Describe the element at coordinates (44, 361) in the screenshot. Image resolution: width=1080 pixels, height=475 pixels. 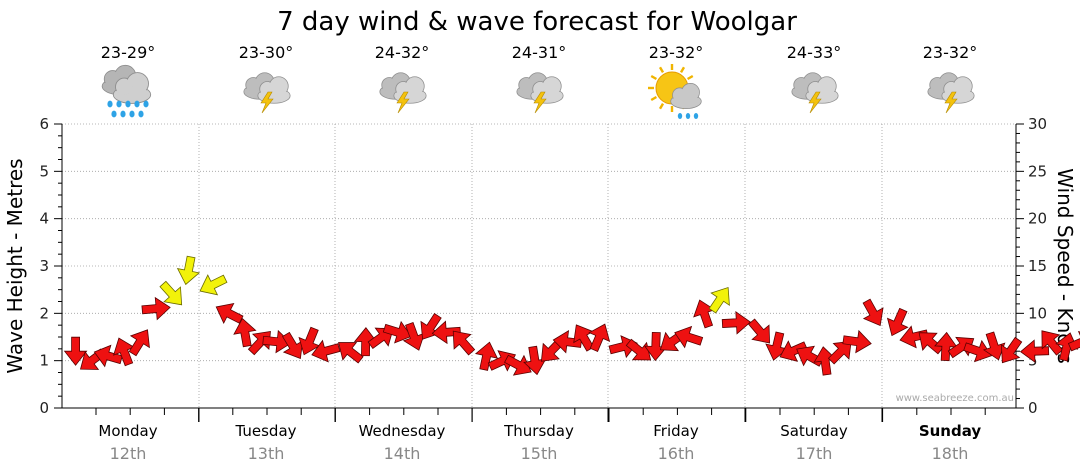
I see `left-tick-label: 1` at that location.